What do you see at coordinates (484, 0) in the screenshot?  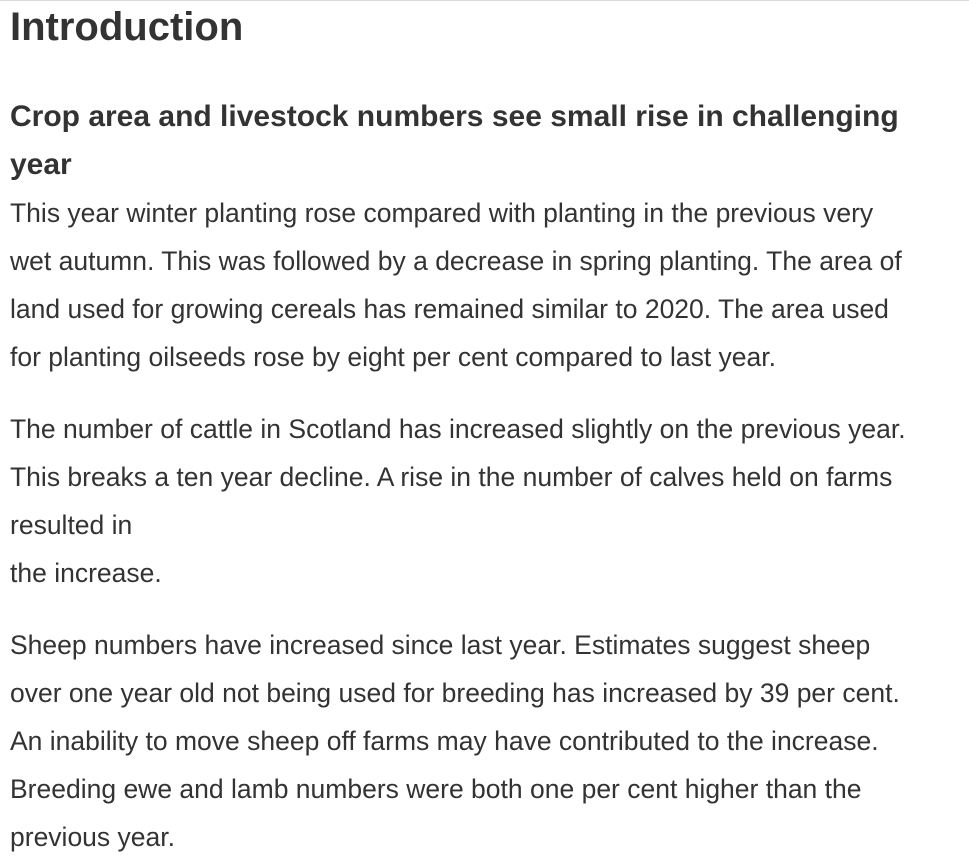 I see `top-divider` at bounding box center [484, 0].